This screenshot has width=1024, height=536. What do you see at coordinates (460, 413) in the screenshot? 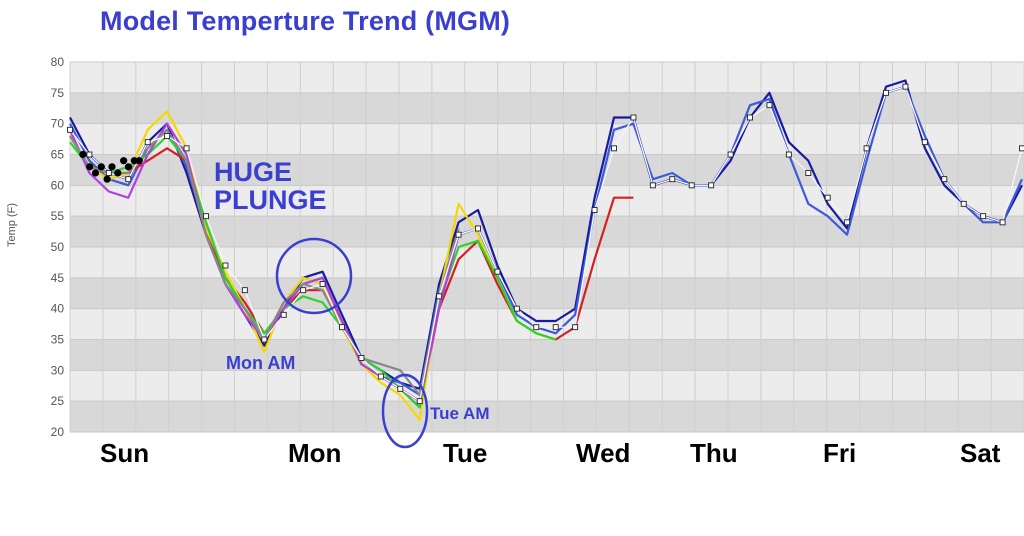
I see `annotation-tue-am: Tue AM` at bounding box center [460, 413].